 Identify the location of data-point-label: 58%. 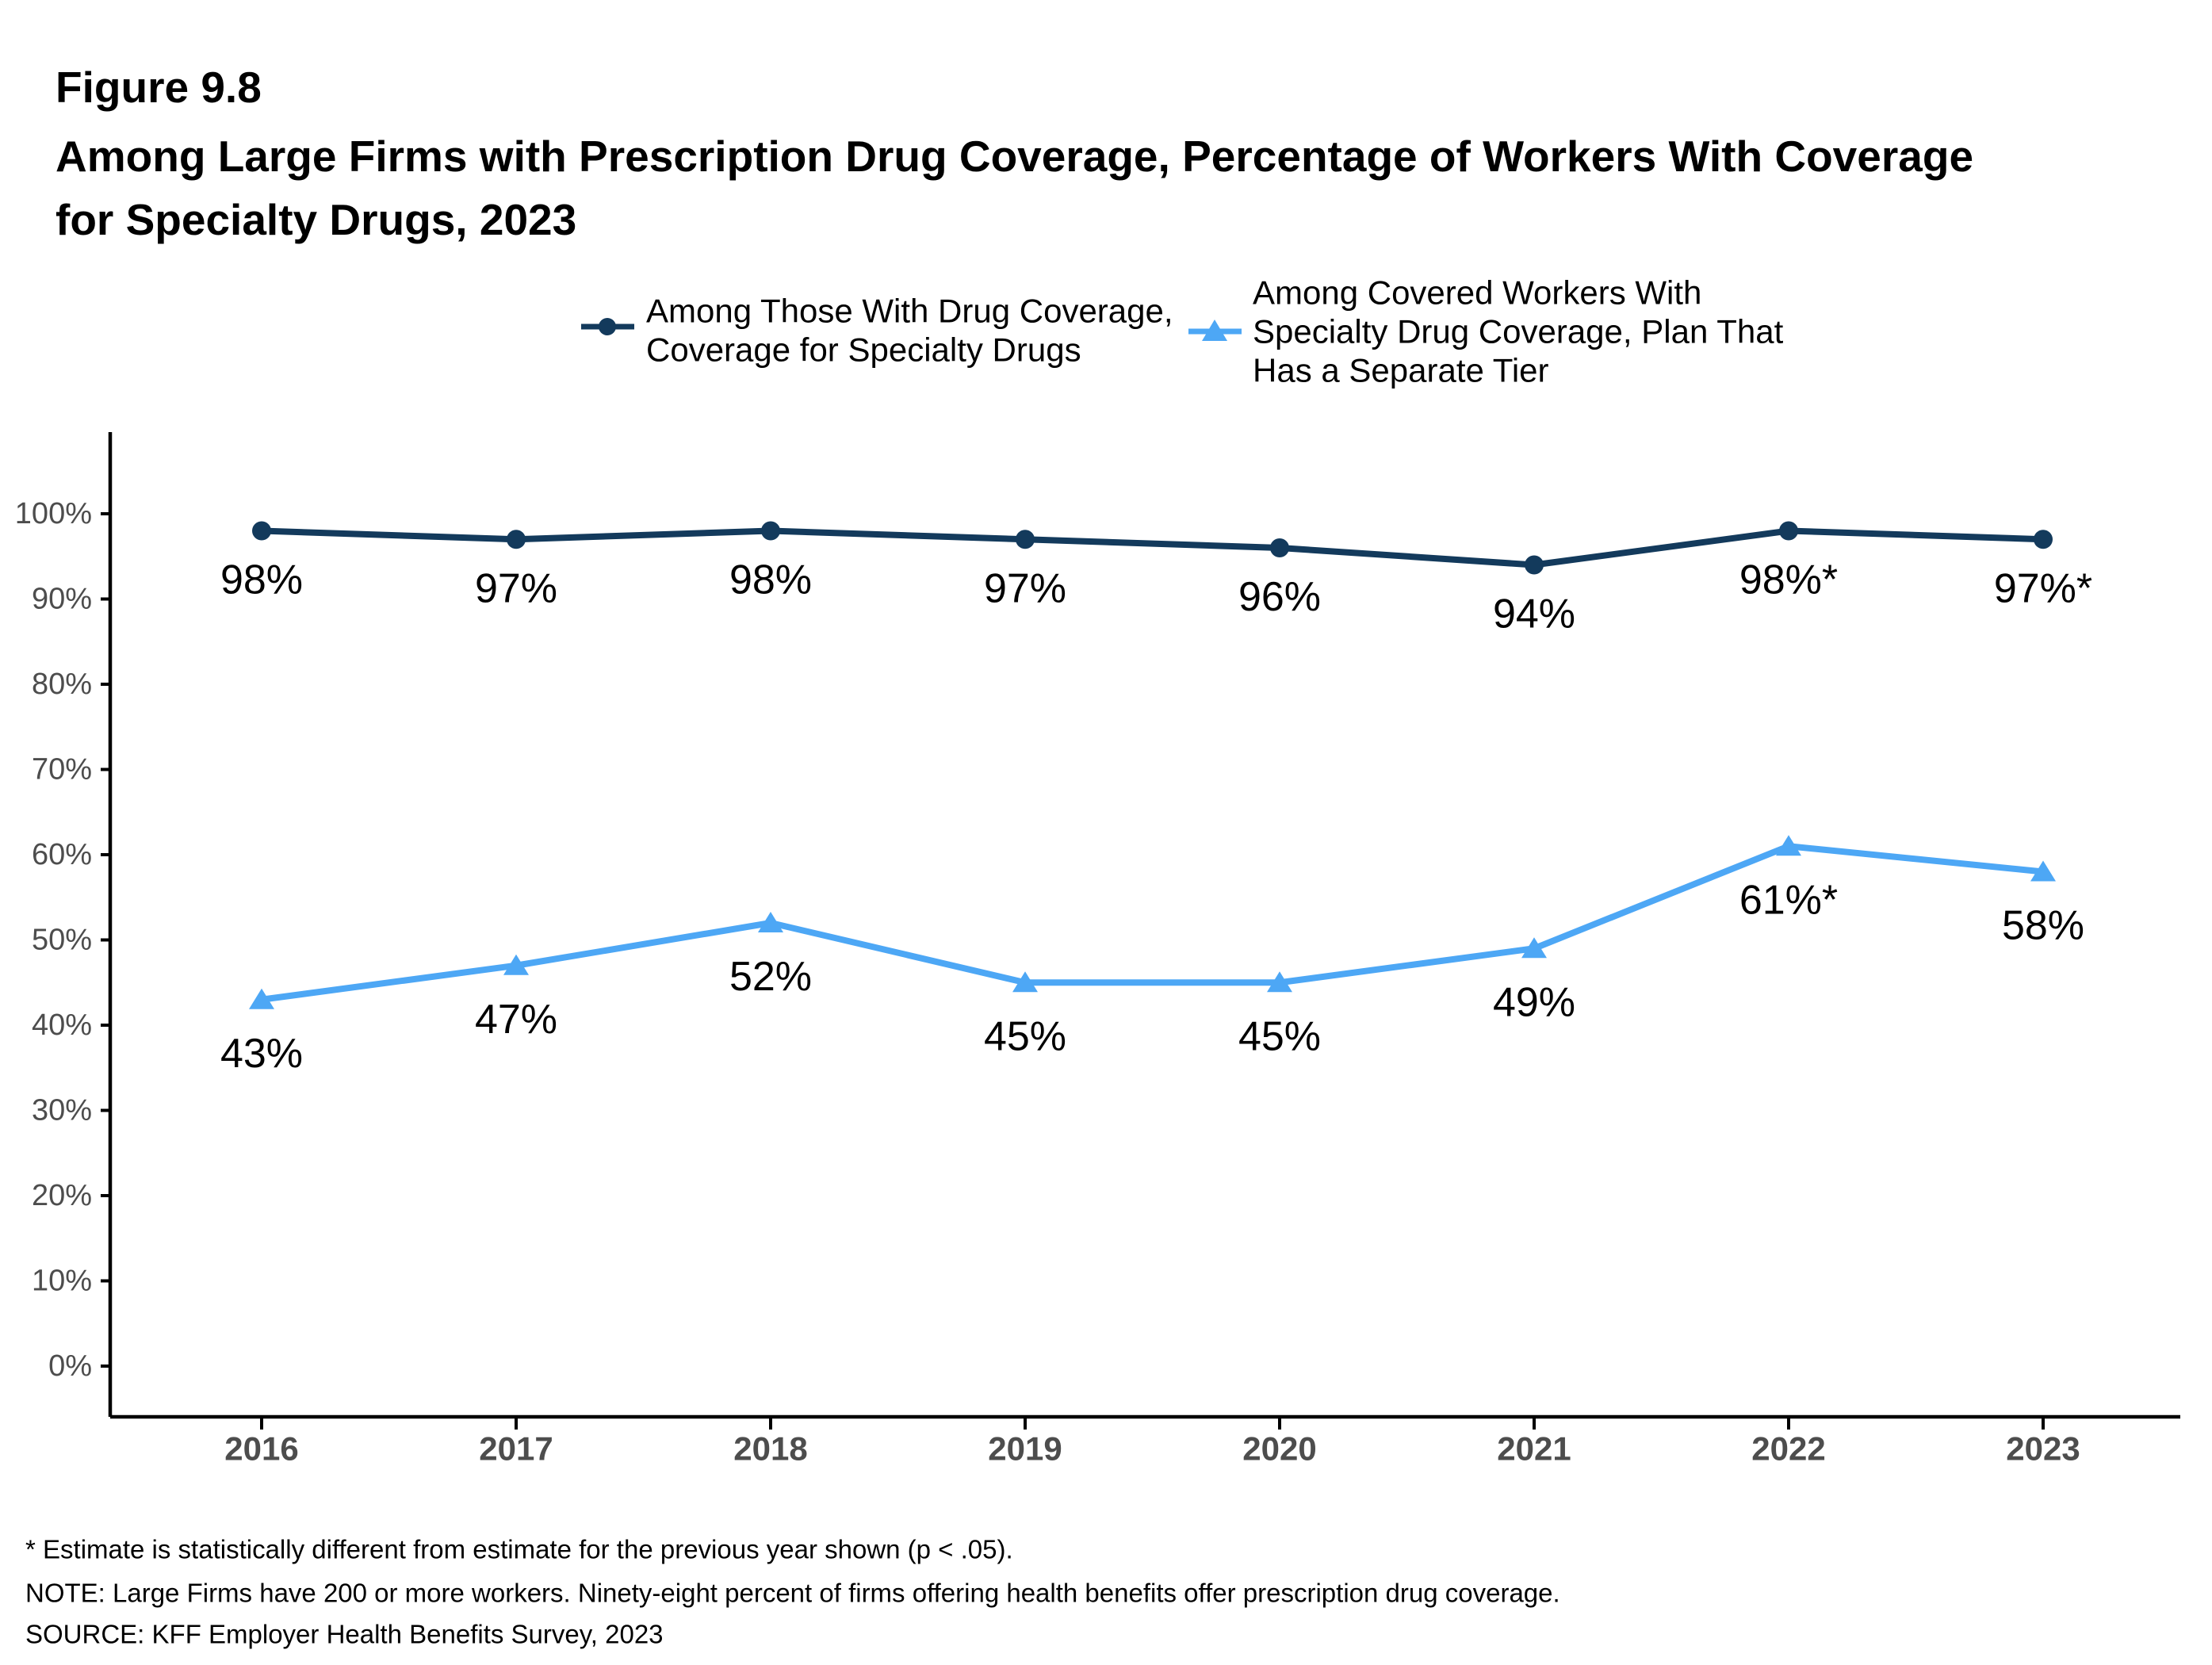
(2043, 926).